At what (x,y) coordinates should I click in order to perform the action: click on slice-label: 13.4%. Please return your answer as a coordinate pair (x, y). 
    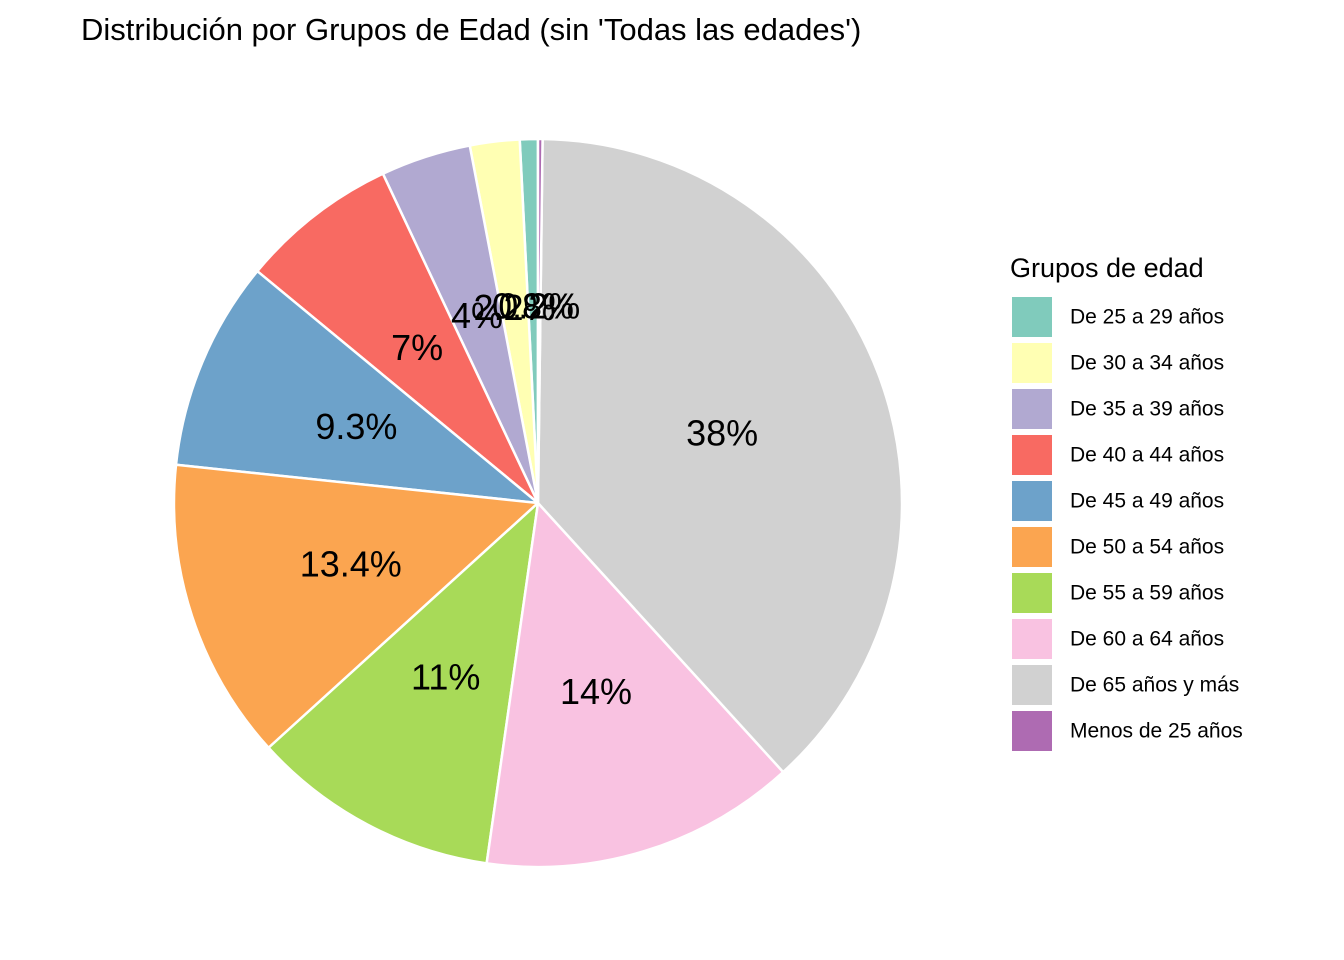
    Looking at the image, I should click on (351, 564).